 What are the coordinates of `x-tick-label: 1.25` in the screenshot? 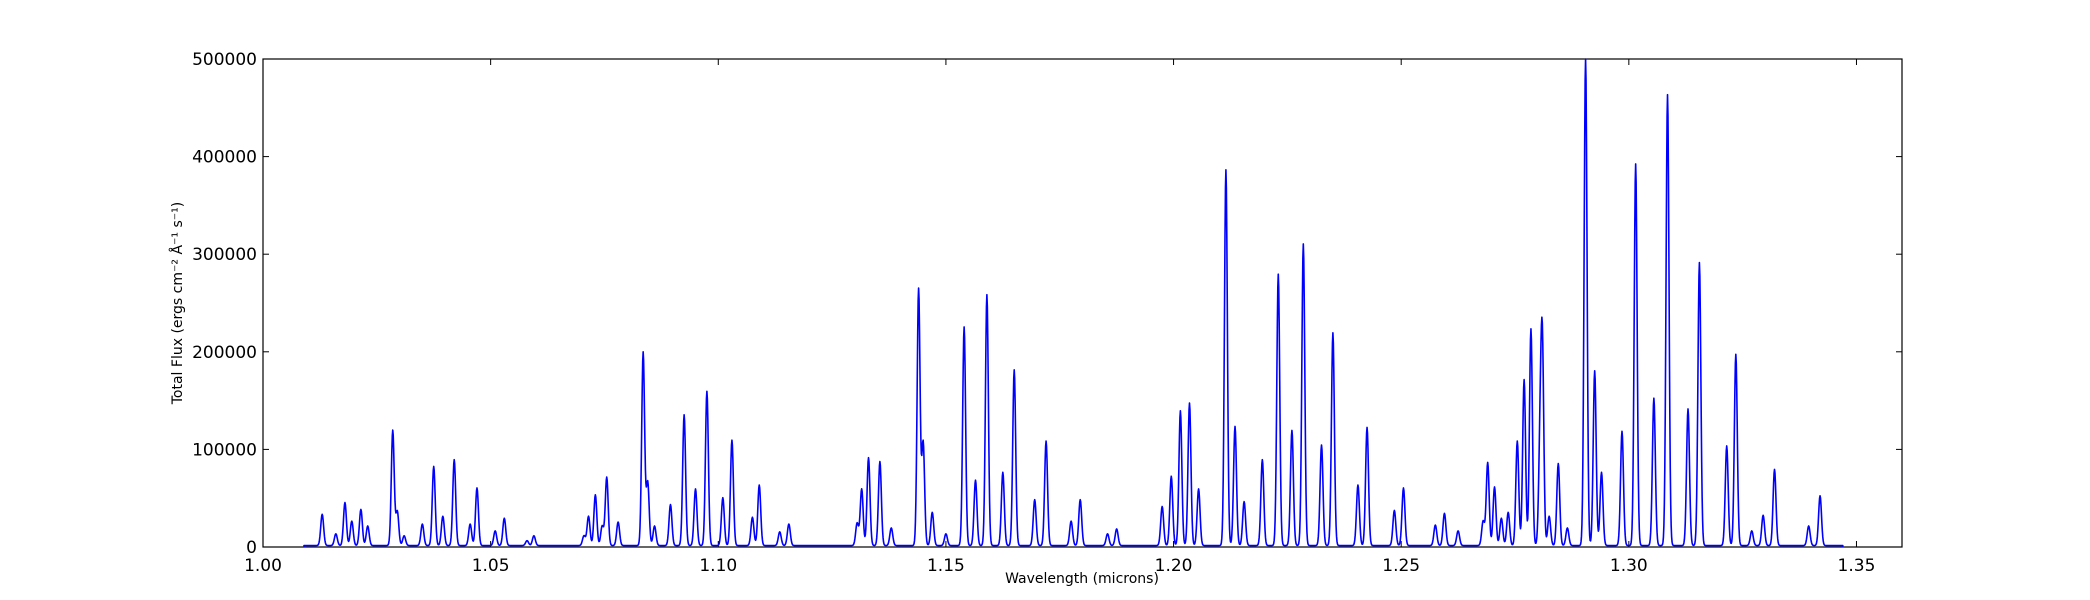 It's located at (1401, 566).